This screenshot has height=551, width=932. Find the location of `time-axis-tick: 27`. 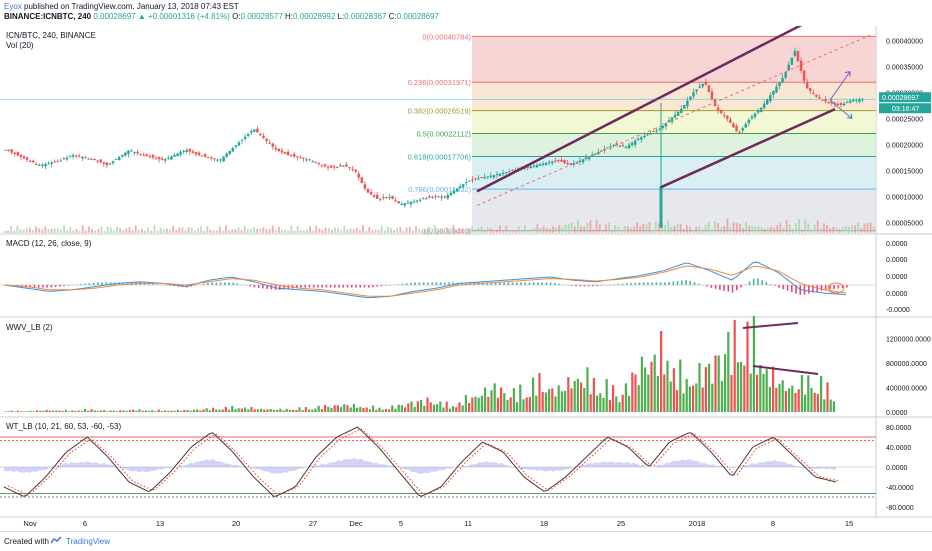

time-axis-tick: 27 is located at coordinates (313, 523).